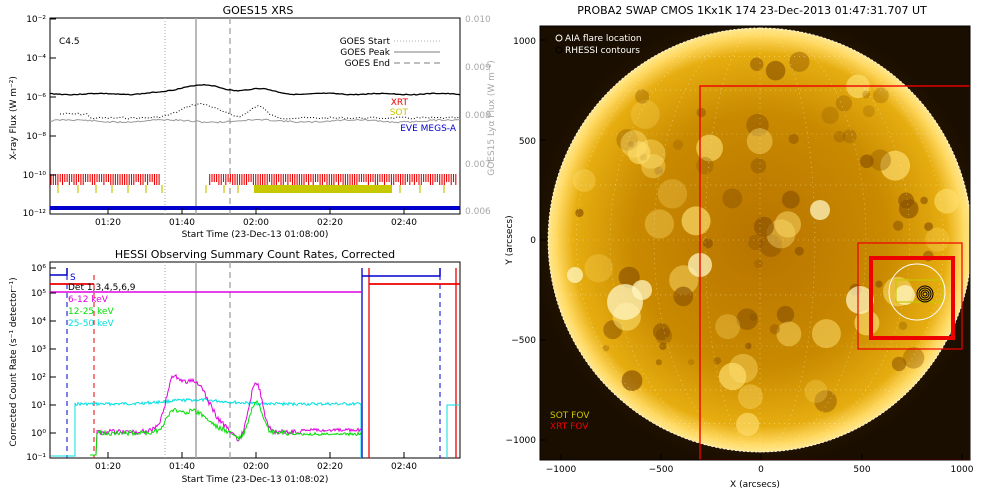  What do you see at coordinates (38, 322) in the screenshot?
I see `hessi-ytick: 10⁴` at bounding box center [38, 322].